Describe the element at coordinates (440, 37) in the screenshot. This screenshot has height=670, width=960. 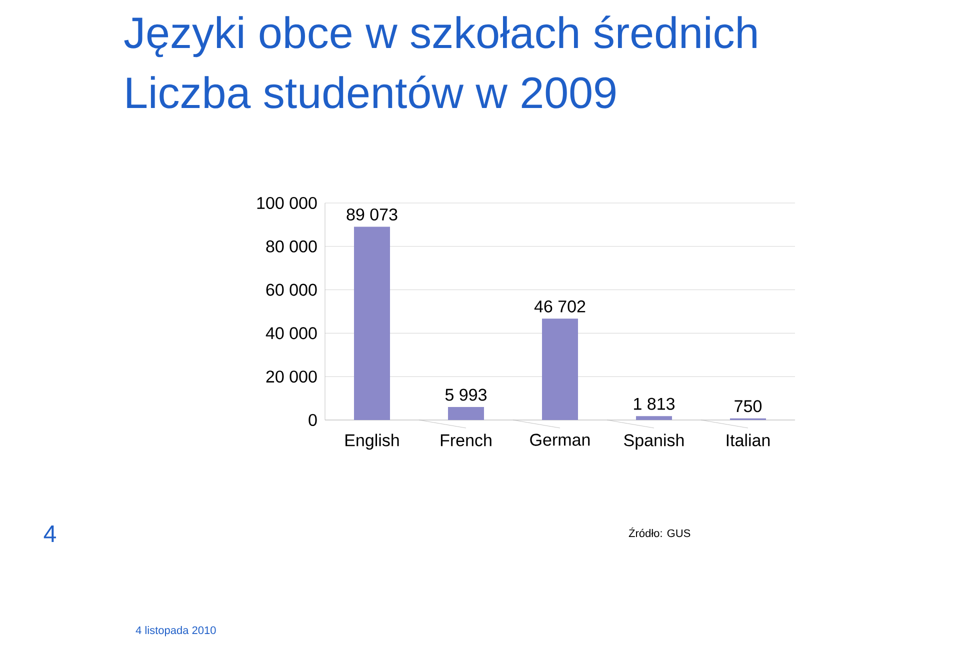
I see `chart-title: Języki obce w szkołach średnich` at that location.